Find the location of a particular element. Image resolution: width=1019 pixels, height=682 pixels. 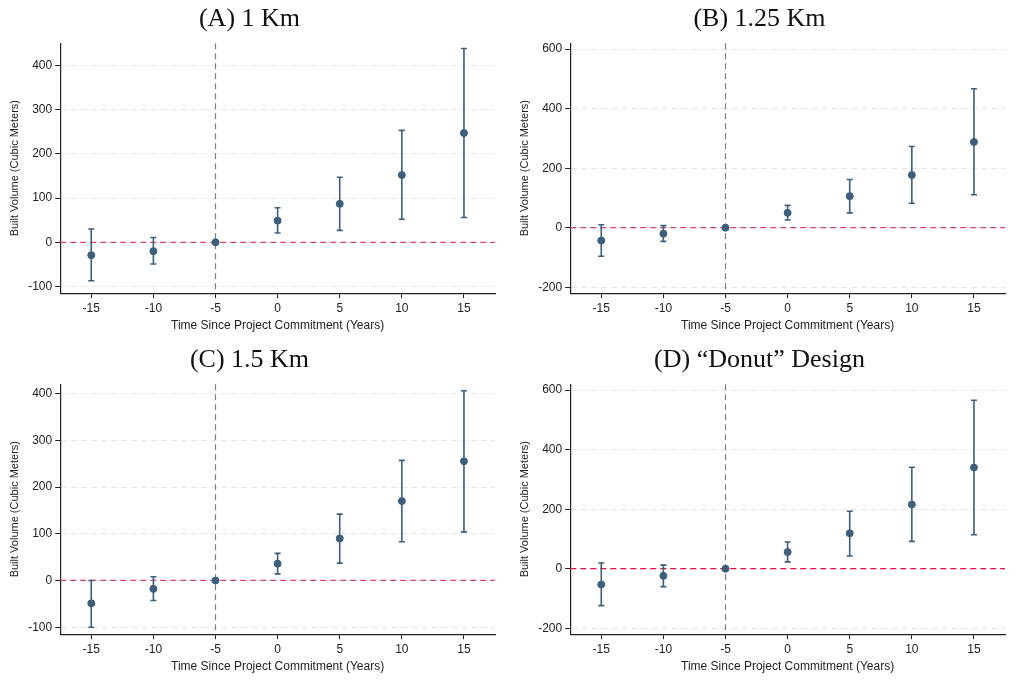

chart-title: (B) 1.25 Km is located at coordinates (759, 18).